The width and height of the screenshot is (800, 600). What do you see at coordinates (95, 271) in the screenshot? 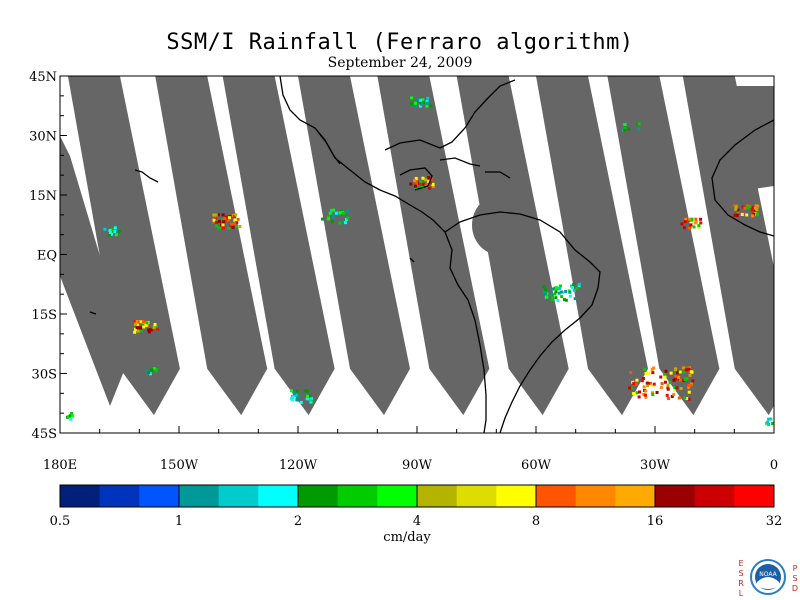
I see `no-data-swath-edge` at bounding box center [95, 271].